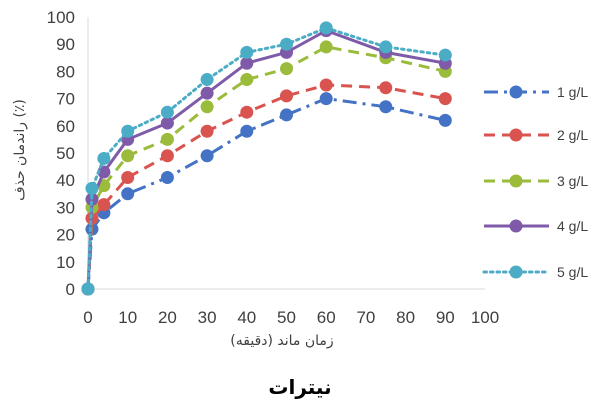 This screenshot has height=401, width=599. What do you see at coordinates (286, 317) in the screenshot?
I see `x-tick-label: 50` at bounding box center [286, 317].